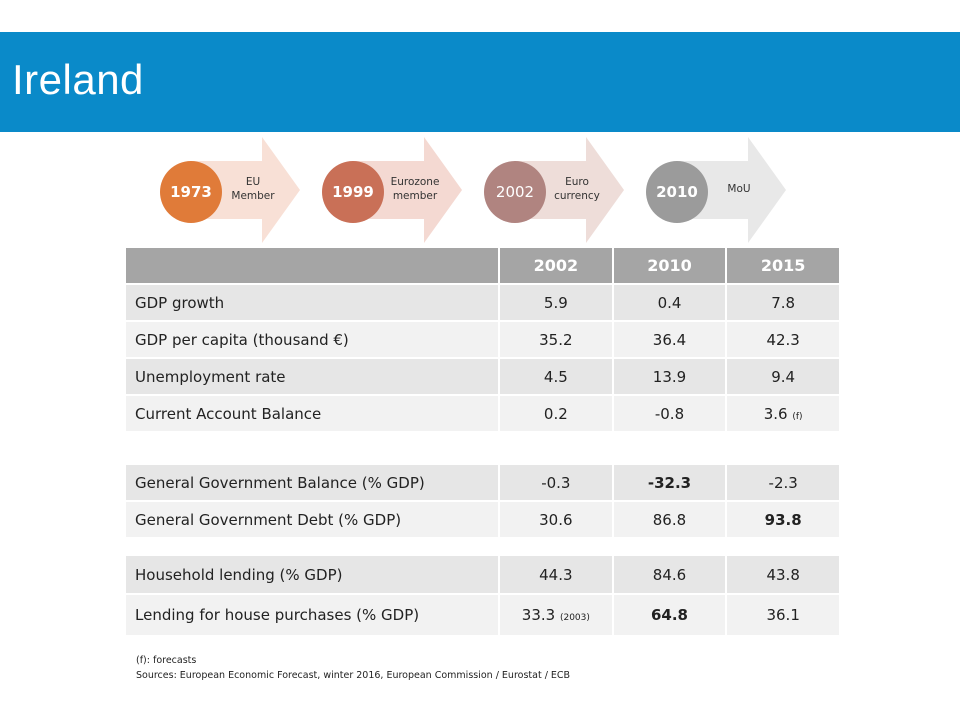 The width and height of the screenshot is (960, 720). Describe the element at coordinates (556, 520) in the screenshot. I see `value-cell: 30.6` at that location.